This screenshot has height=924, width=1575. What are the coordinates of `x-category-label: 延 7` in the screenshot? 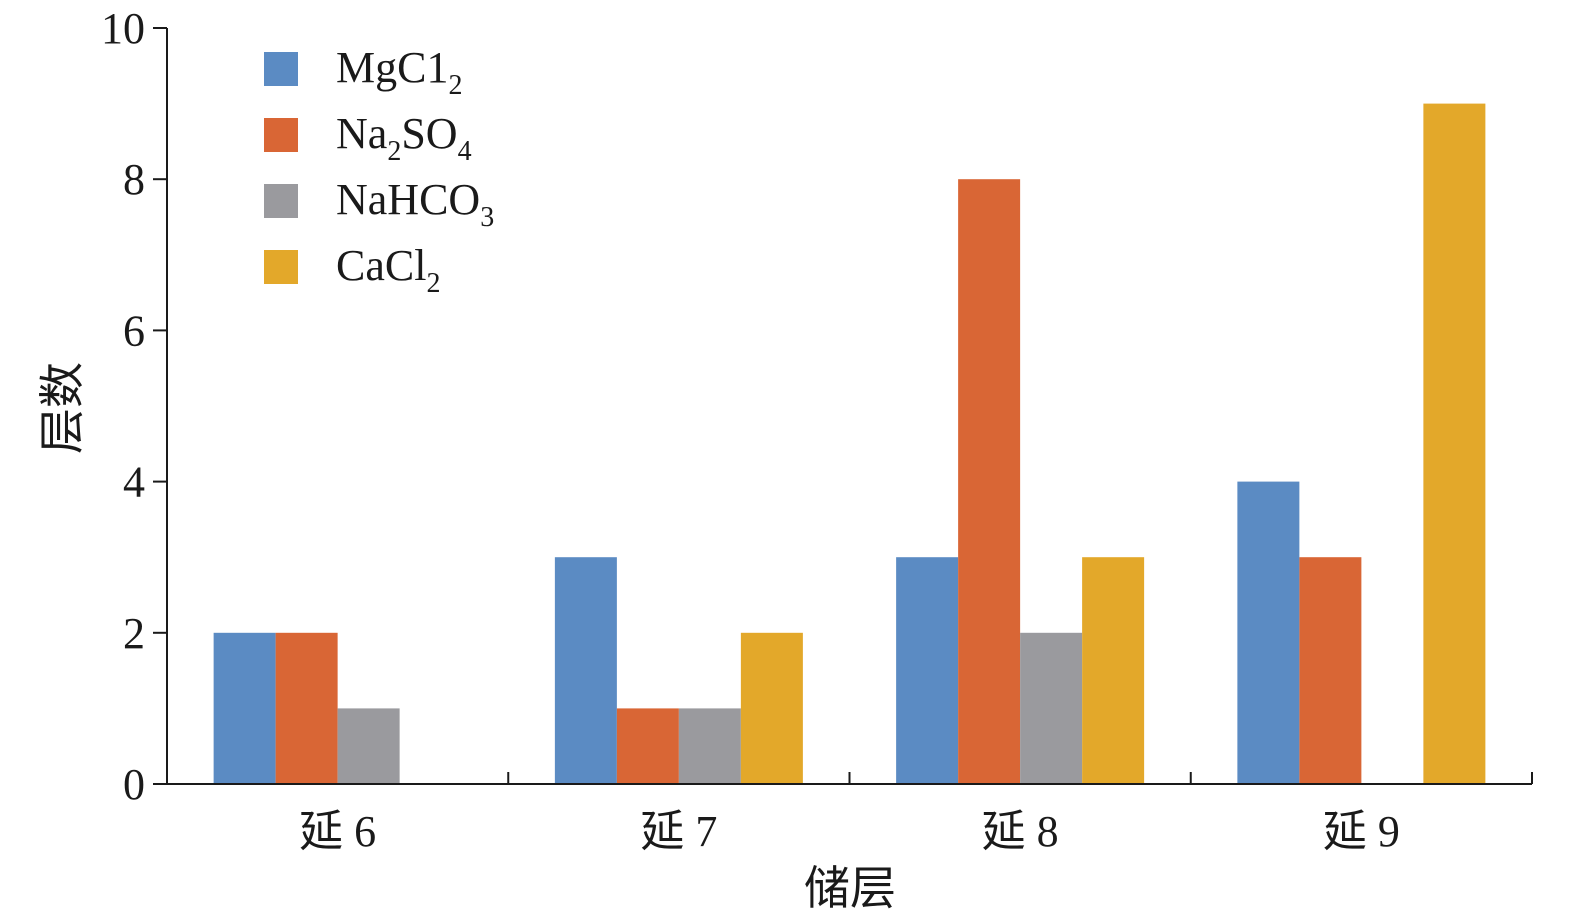 It's located at (678, 831).